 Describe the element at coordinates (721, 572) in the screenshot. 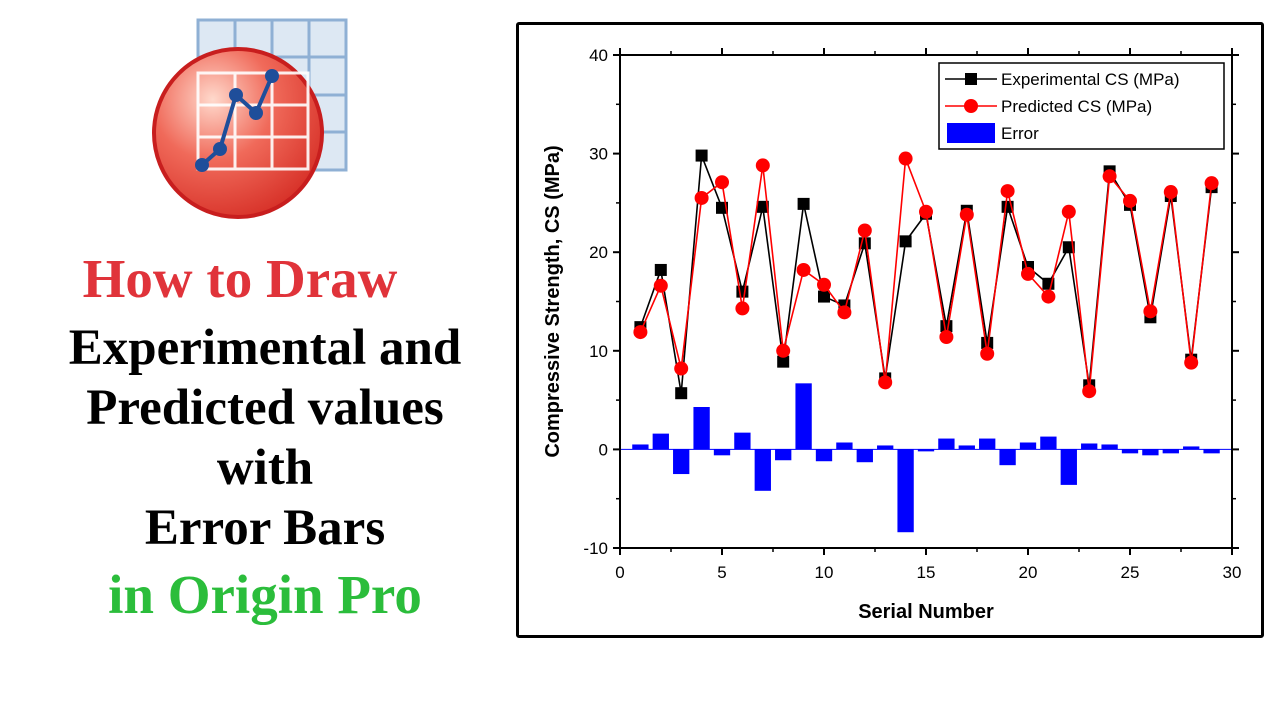

I see `x-tick-label: 5` at that location.